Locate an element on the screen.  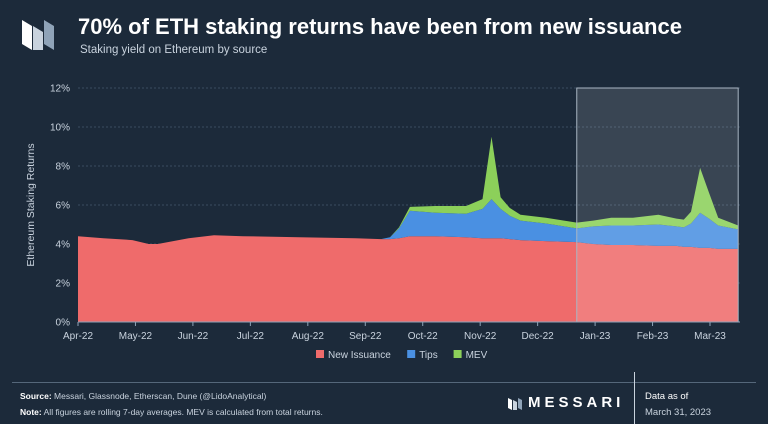
highlight-region is located at coordinates (657, 205).